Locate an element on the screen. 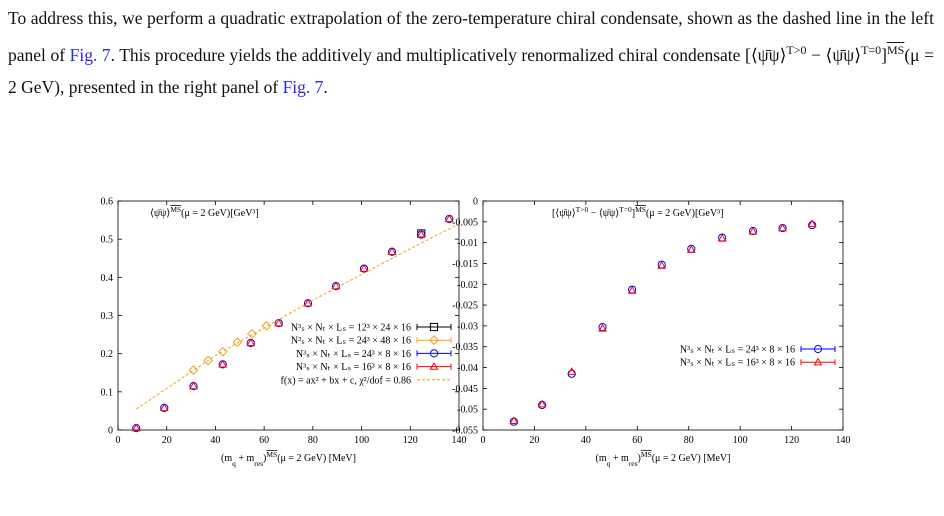 The height and width of the screenshot is (516, 944). x-tick-label: 140 is located at coordinates (843, 440).